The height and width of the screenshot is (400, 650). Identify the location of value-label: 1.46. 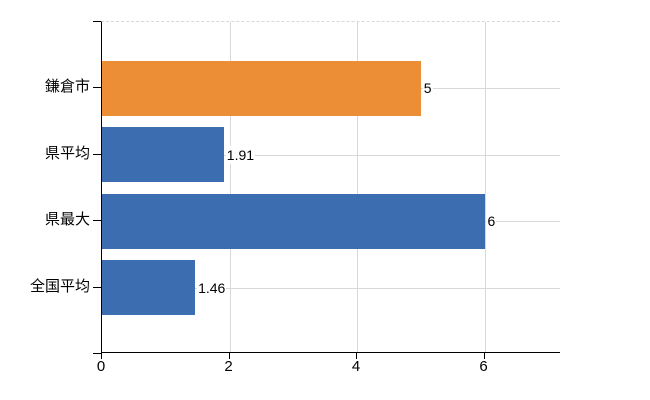
(212, 288).